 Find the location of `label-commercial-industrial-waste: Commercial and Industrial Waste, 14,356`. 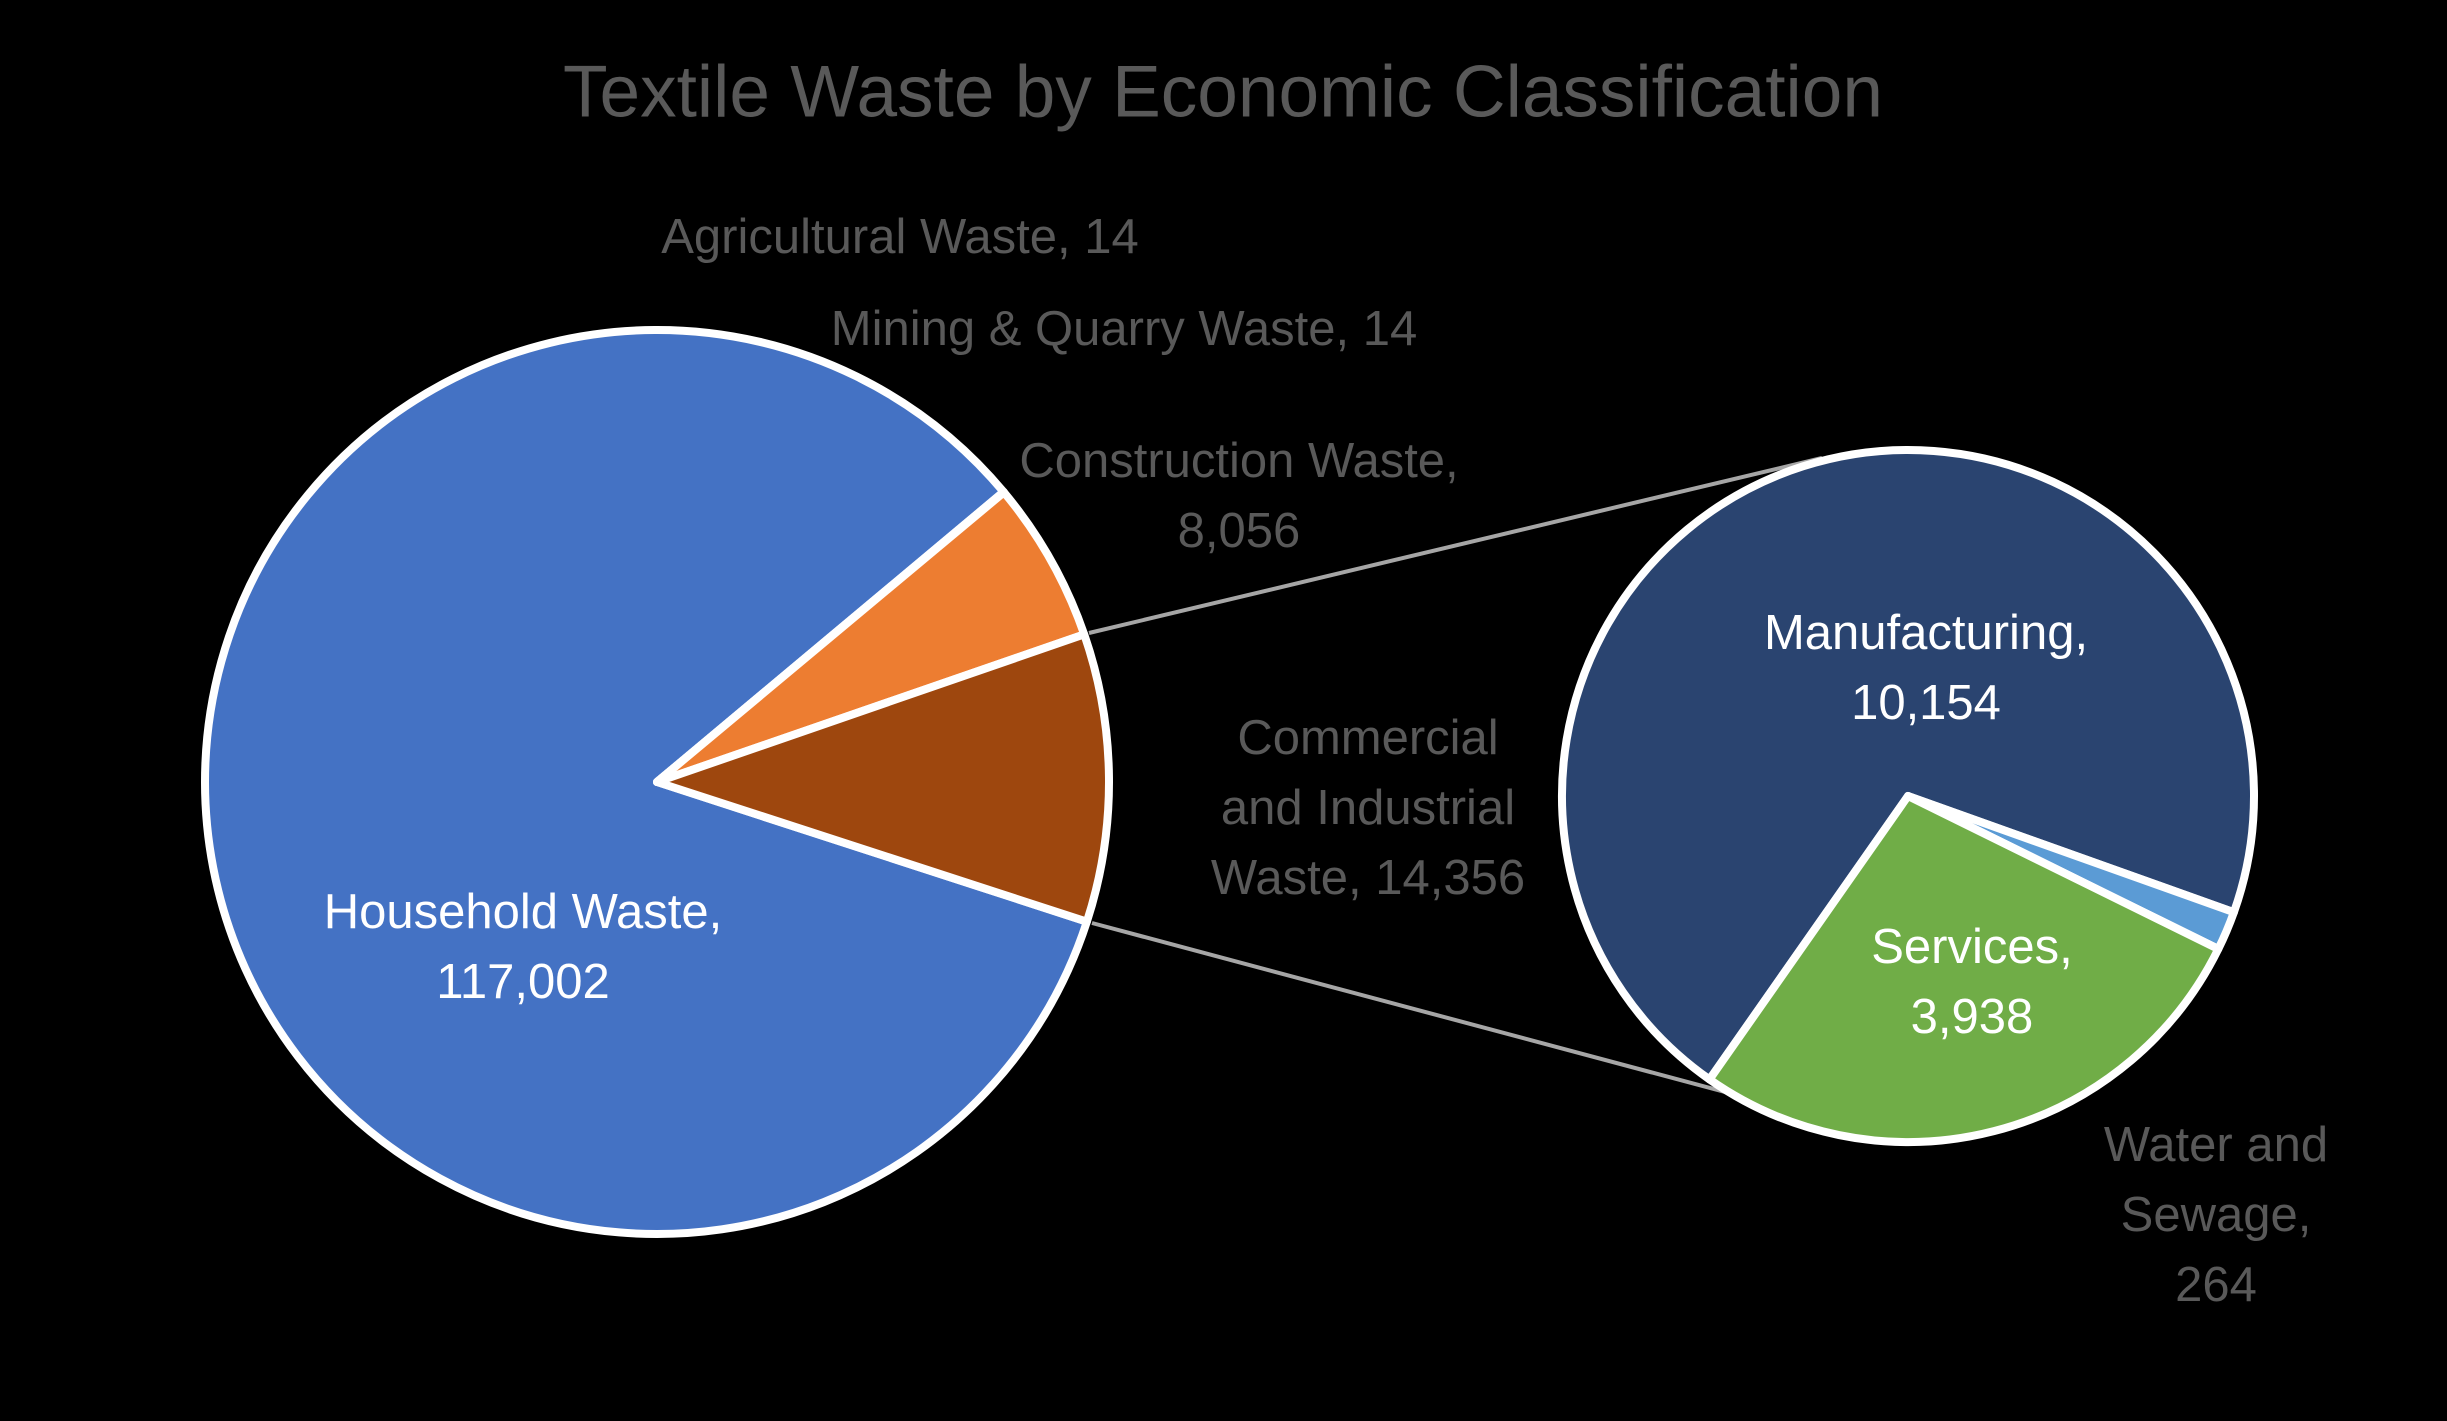

label-commercial-industrial-waste: Commercial and Industrial Waste, 14,356 is located at coordinates (1368, 808).